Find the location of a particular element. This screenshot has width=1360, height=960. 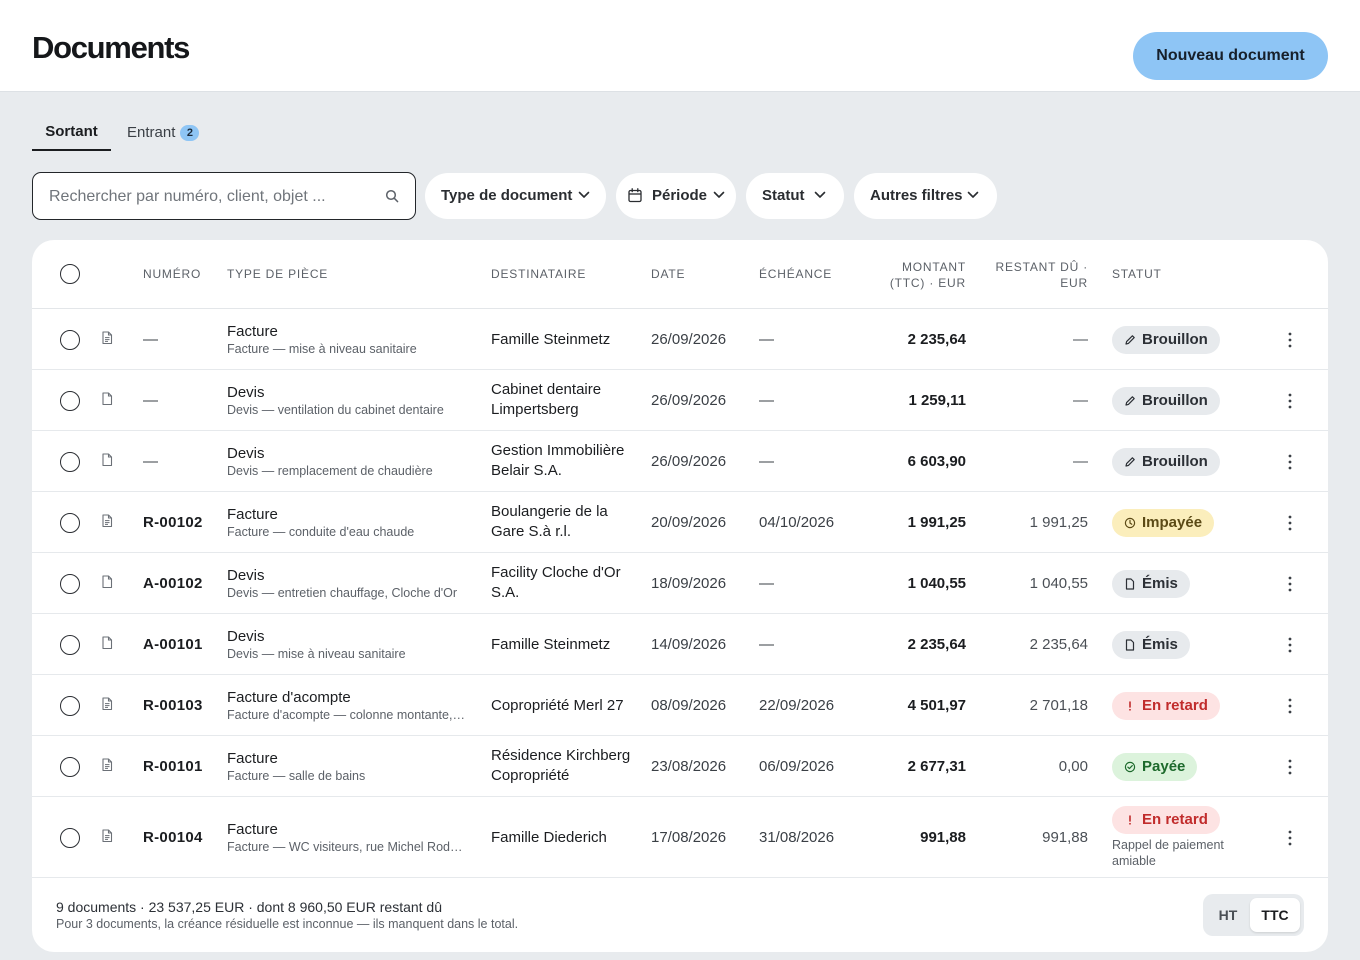

column-remaining: RESTANT DÛ · EUR is located at coordinates (1033, 275).